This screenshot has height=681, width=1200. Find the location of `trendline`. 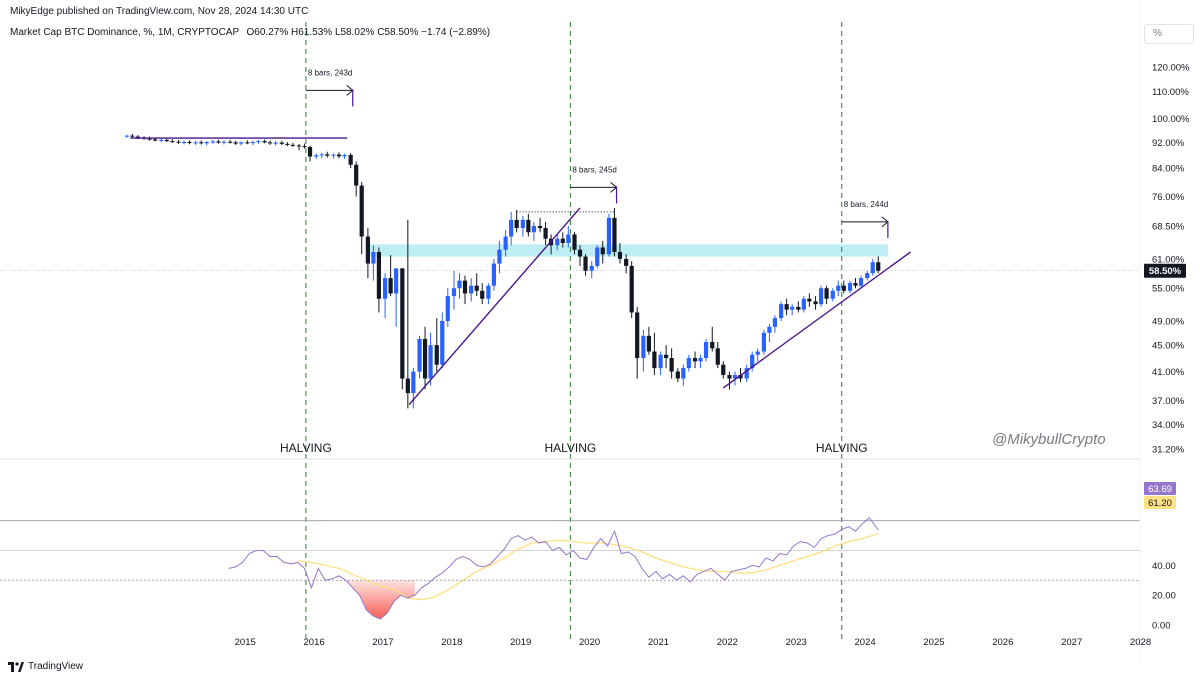

trendline is located at coordinates (817, 320).